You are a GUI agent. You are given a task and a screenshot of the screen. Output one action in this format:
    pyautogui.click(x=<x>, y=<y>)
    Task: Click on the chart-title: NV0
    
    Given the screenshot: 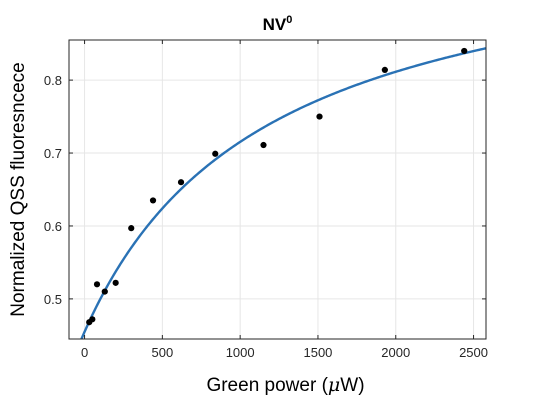 What is the action you would take?
    pyautogui.click(x=278, y=24)
    